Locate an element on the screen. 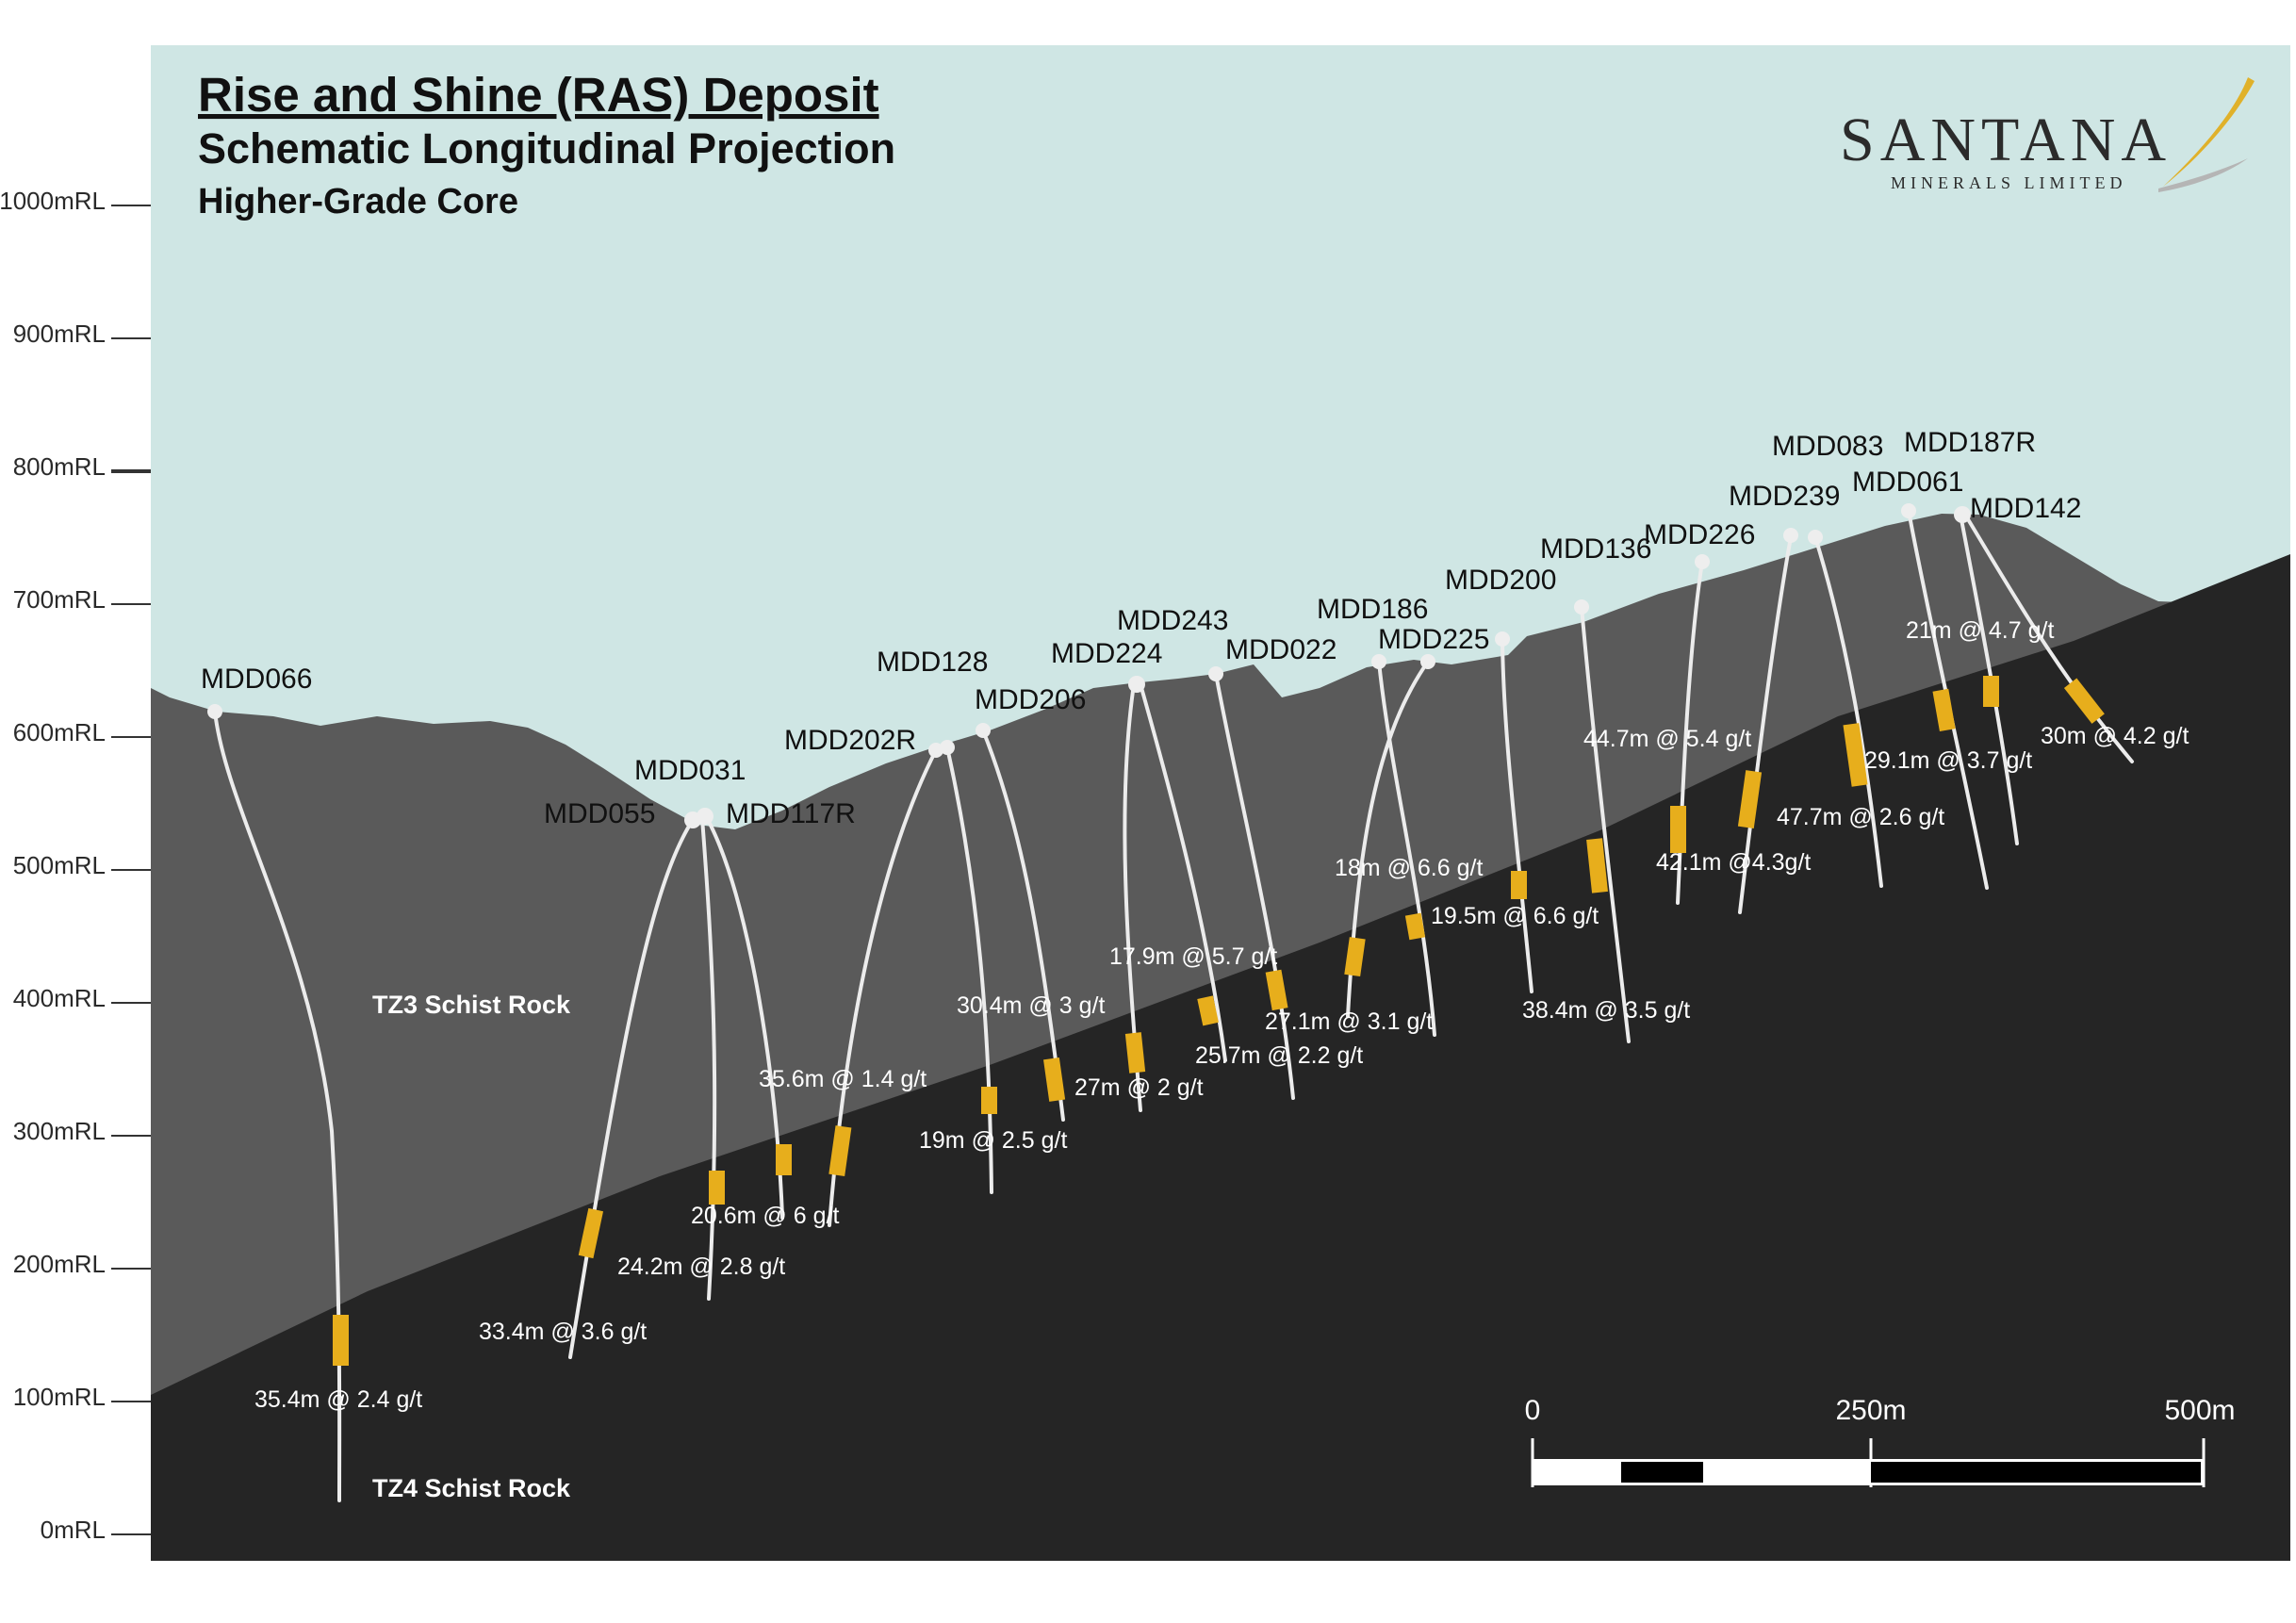 This screenshot has height=1623, width=2296. hole-label-mdd055: MDD055 is located at coordinates (599, 814).